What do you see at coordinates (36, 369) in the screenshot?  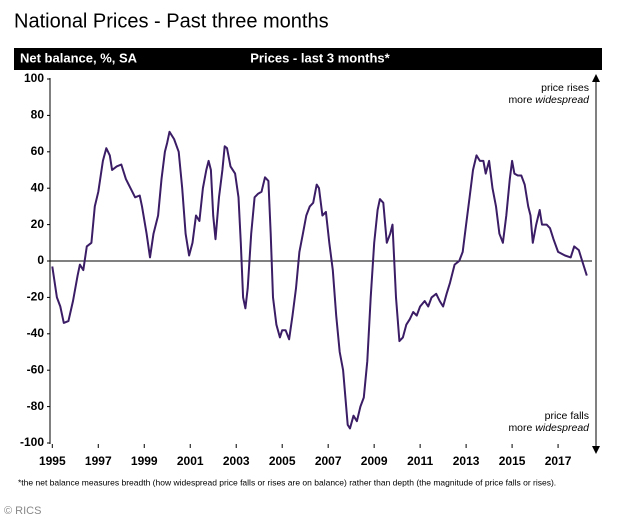 I see `y-tick-label: -60` at bounding box center [36, 369].